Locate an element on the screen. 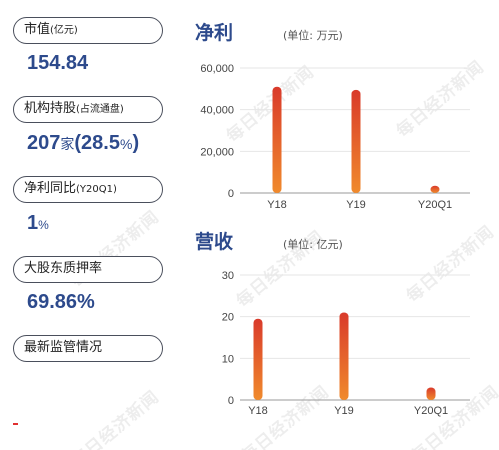 The width and height of the screenshot is (499, 450). market-cap-value: 154.84 is located at coordinates (58, 63).